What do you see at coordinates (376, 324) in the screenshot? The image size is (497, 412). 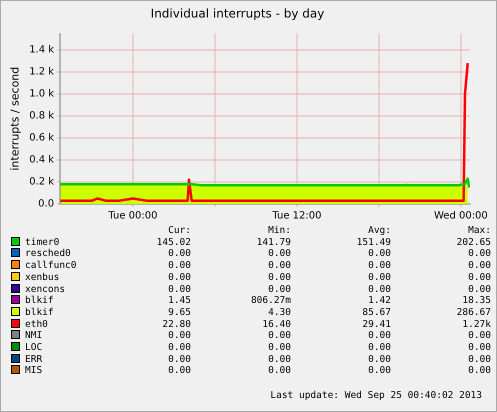 I see `text: 29.41` at bounding box center [376, 324].